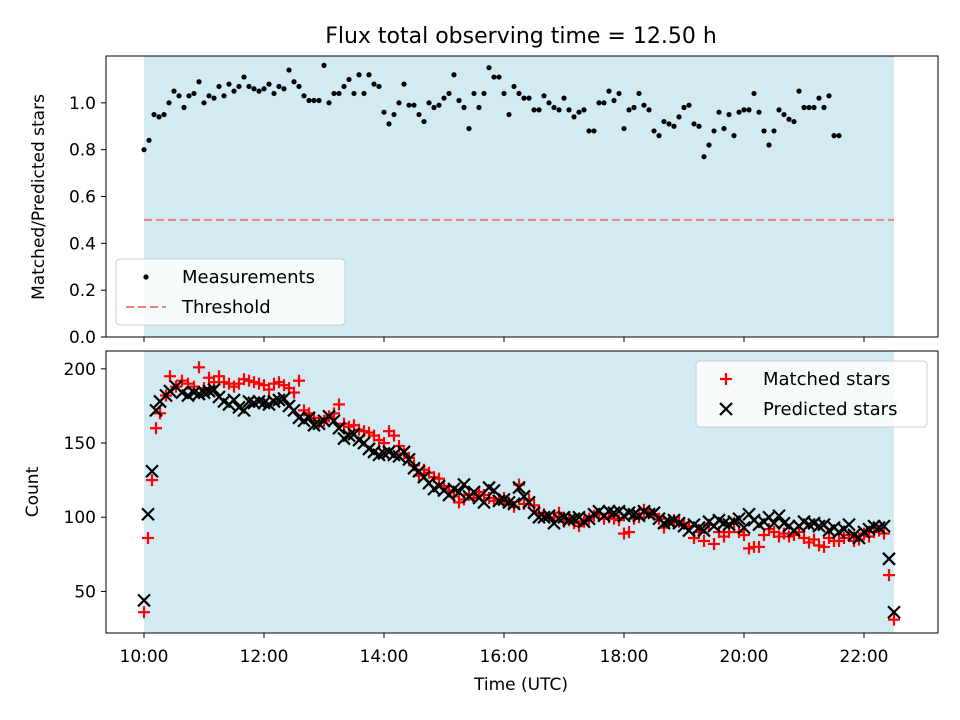 This screenshot has height=720, width=960. Describe the element at coordinates (80, 518) in the screenshot. I see `bottom-y-tick-label: 100` at that location.